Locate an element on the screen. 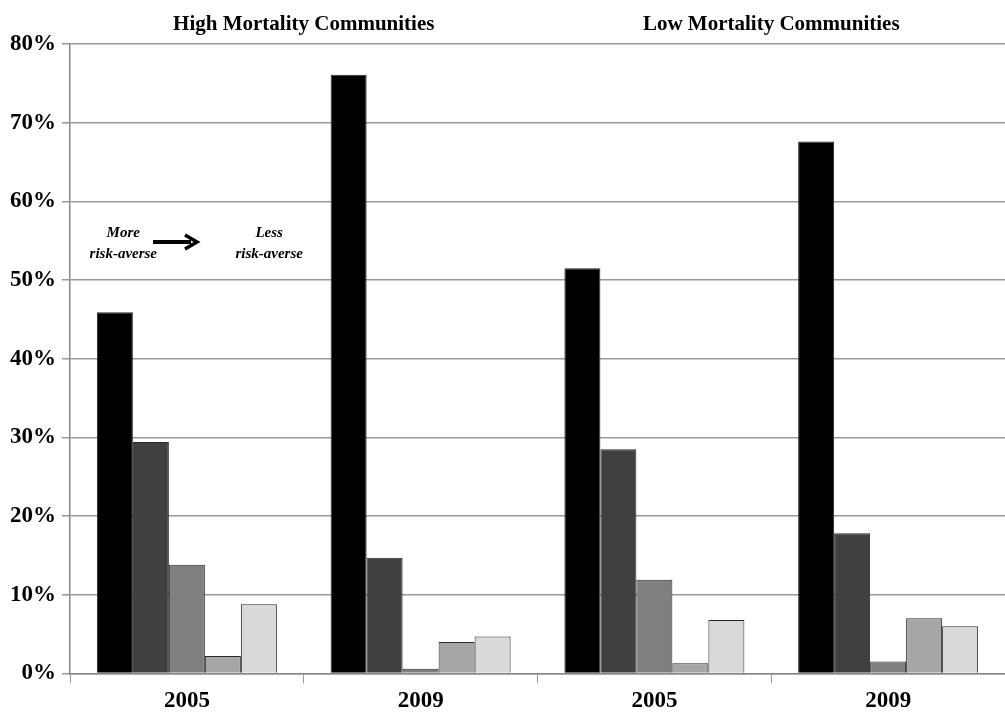 The height and width of the screenshot is (723, 1005). y-tick-label: 10% is located at coordinates (33, 593).